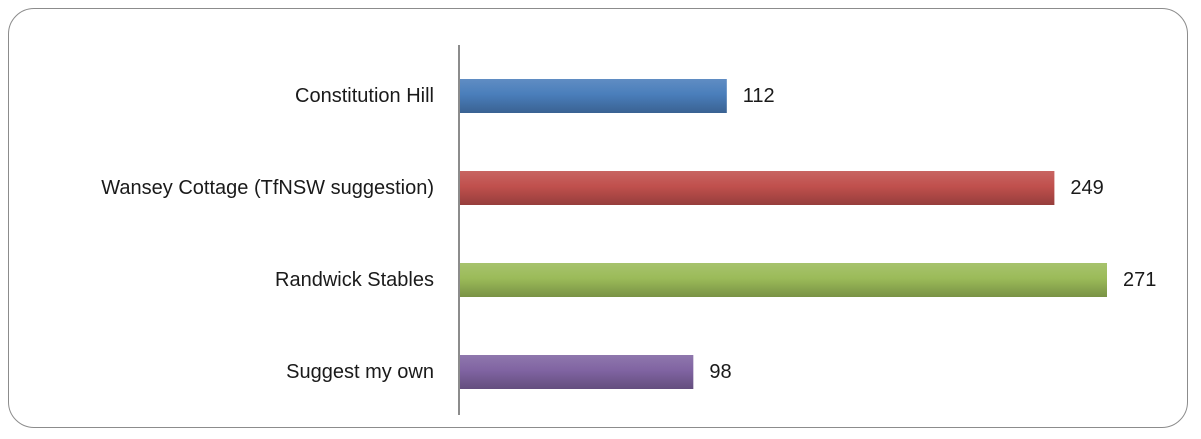 The width and height of the screenshot is (1201, 439). What do you see at coordinates (364, 96) in the screenshot?
I see `category-label-constitution-hill: Constitution Hill` at bounding box center [364, 96].